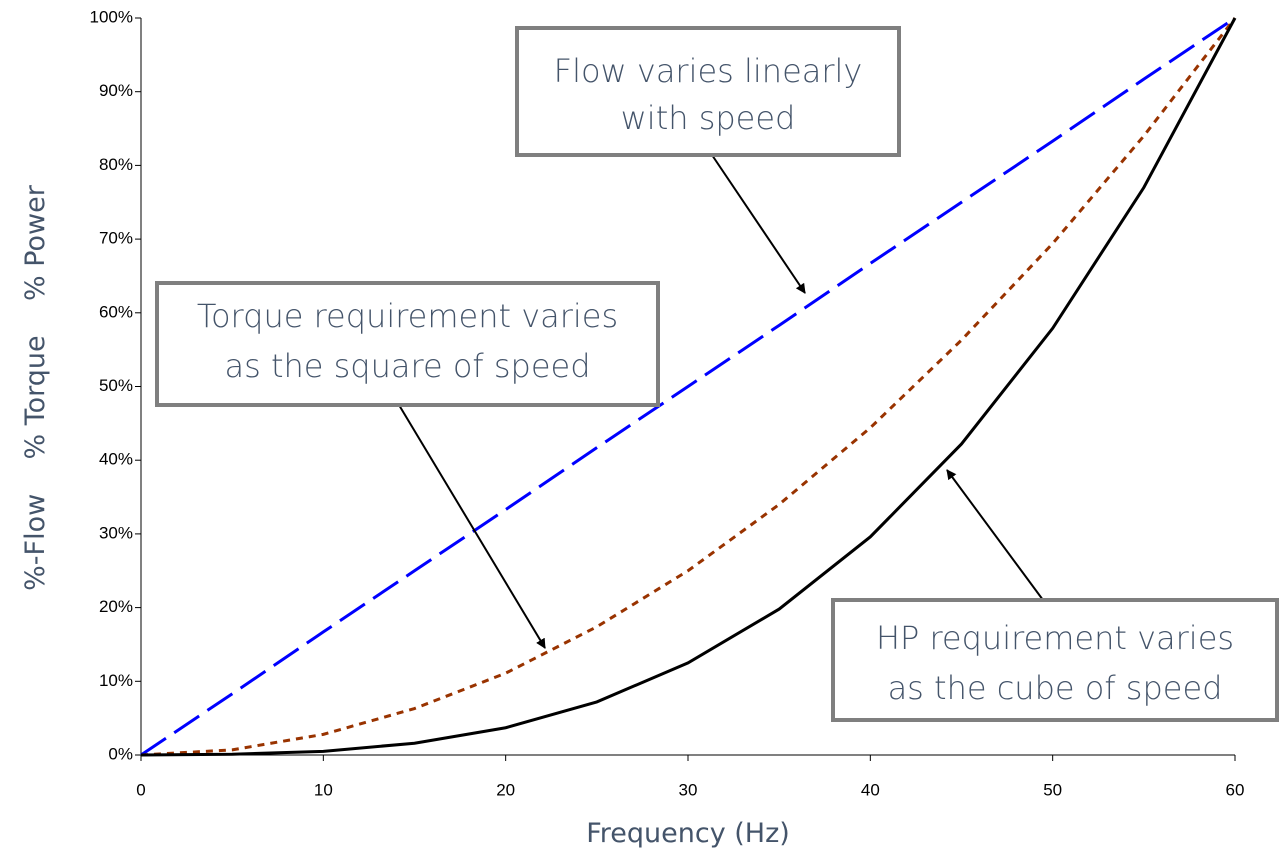 The image size is (1281, 856). Describe the element at coordinates (708, 118) in the screenshot. I see `annotation-text: with speed` at that location.